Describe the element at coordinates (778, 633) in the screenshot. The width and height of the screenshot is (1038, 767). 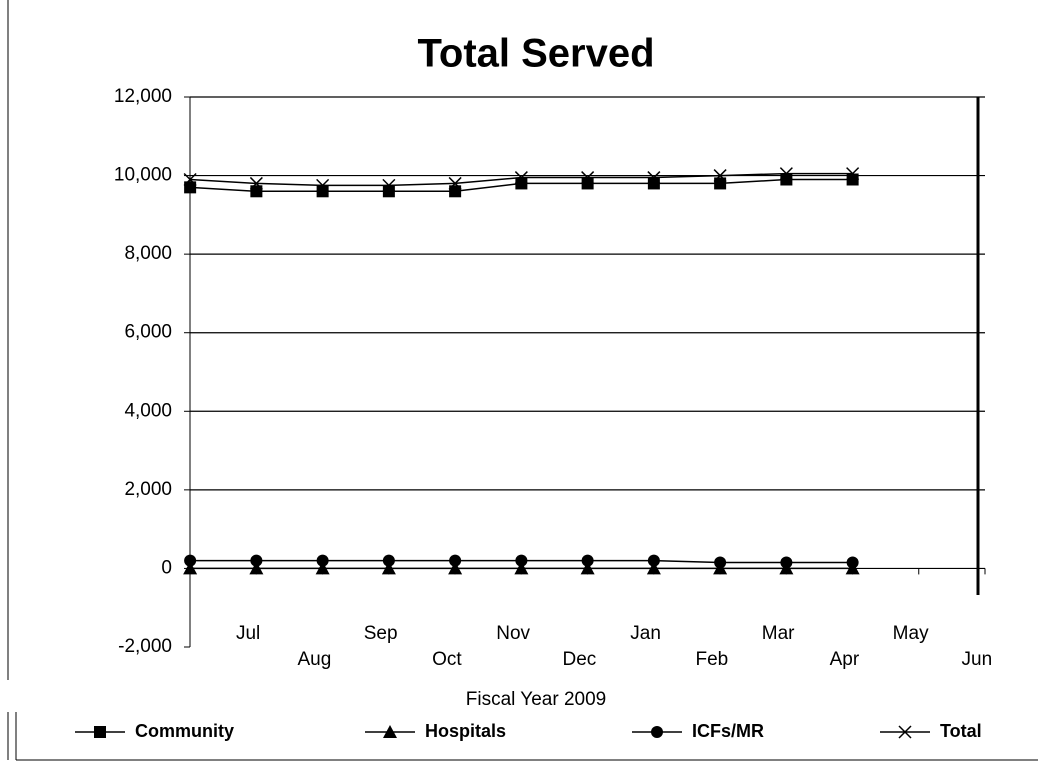
I see `x-tick-label: Mar` at that location.